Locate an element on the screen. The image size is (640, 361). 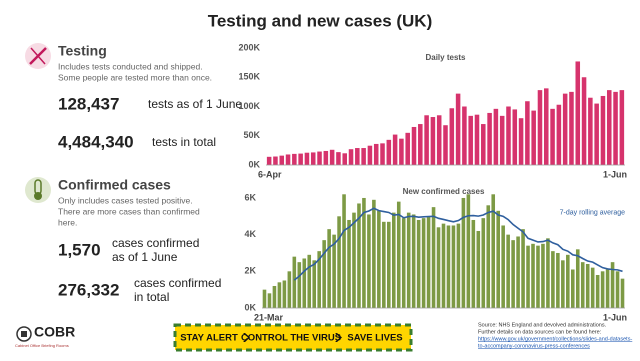
rolling-average-line is located at coordinates (458, 244).